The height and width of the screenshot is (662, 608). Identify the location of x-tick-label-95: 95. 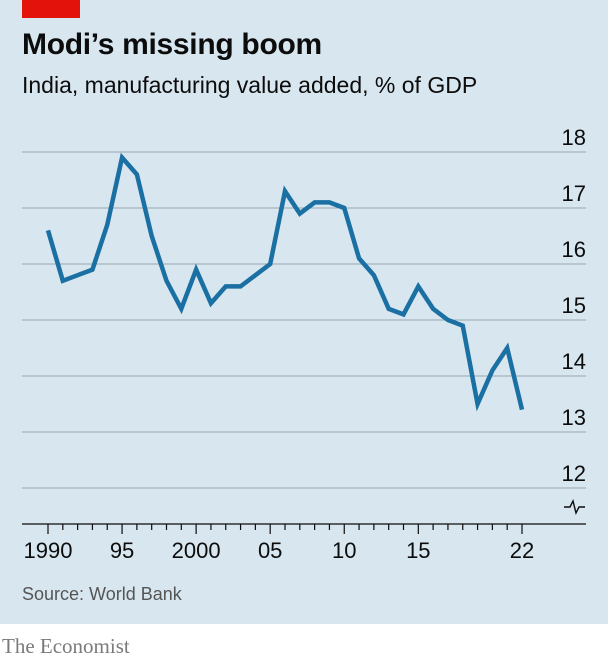
(122, 550).